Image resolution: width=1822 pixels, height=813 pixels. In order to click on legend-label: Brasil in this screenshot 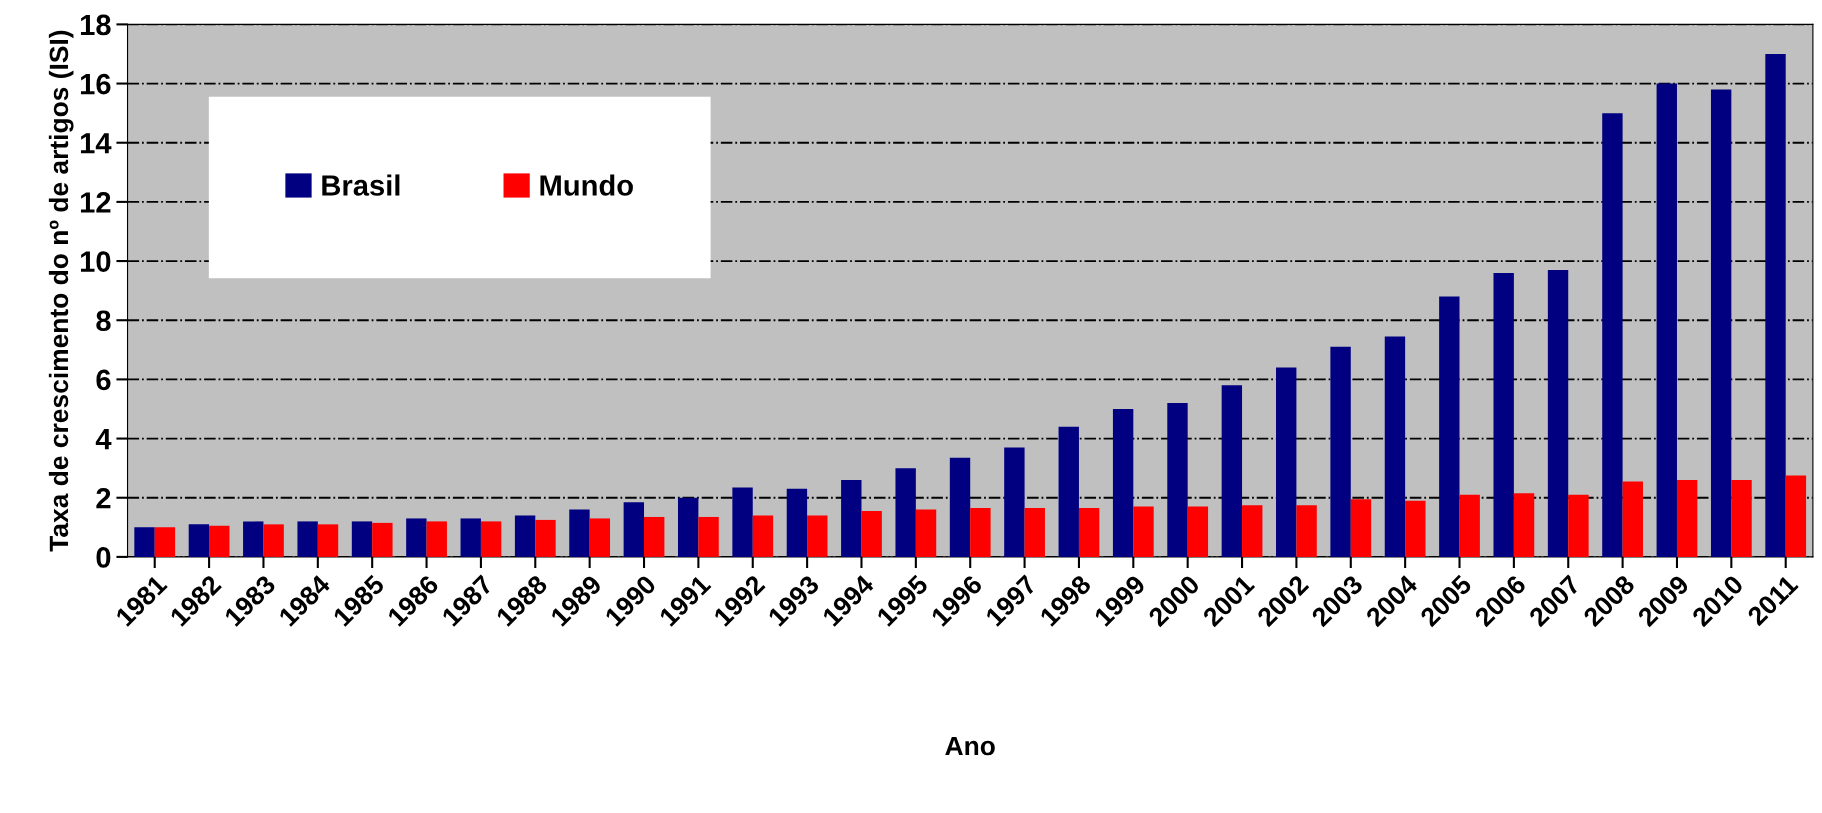, I will do `click(361, 185)`.